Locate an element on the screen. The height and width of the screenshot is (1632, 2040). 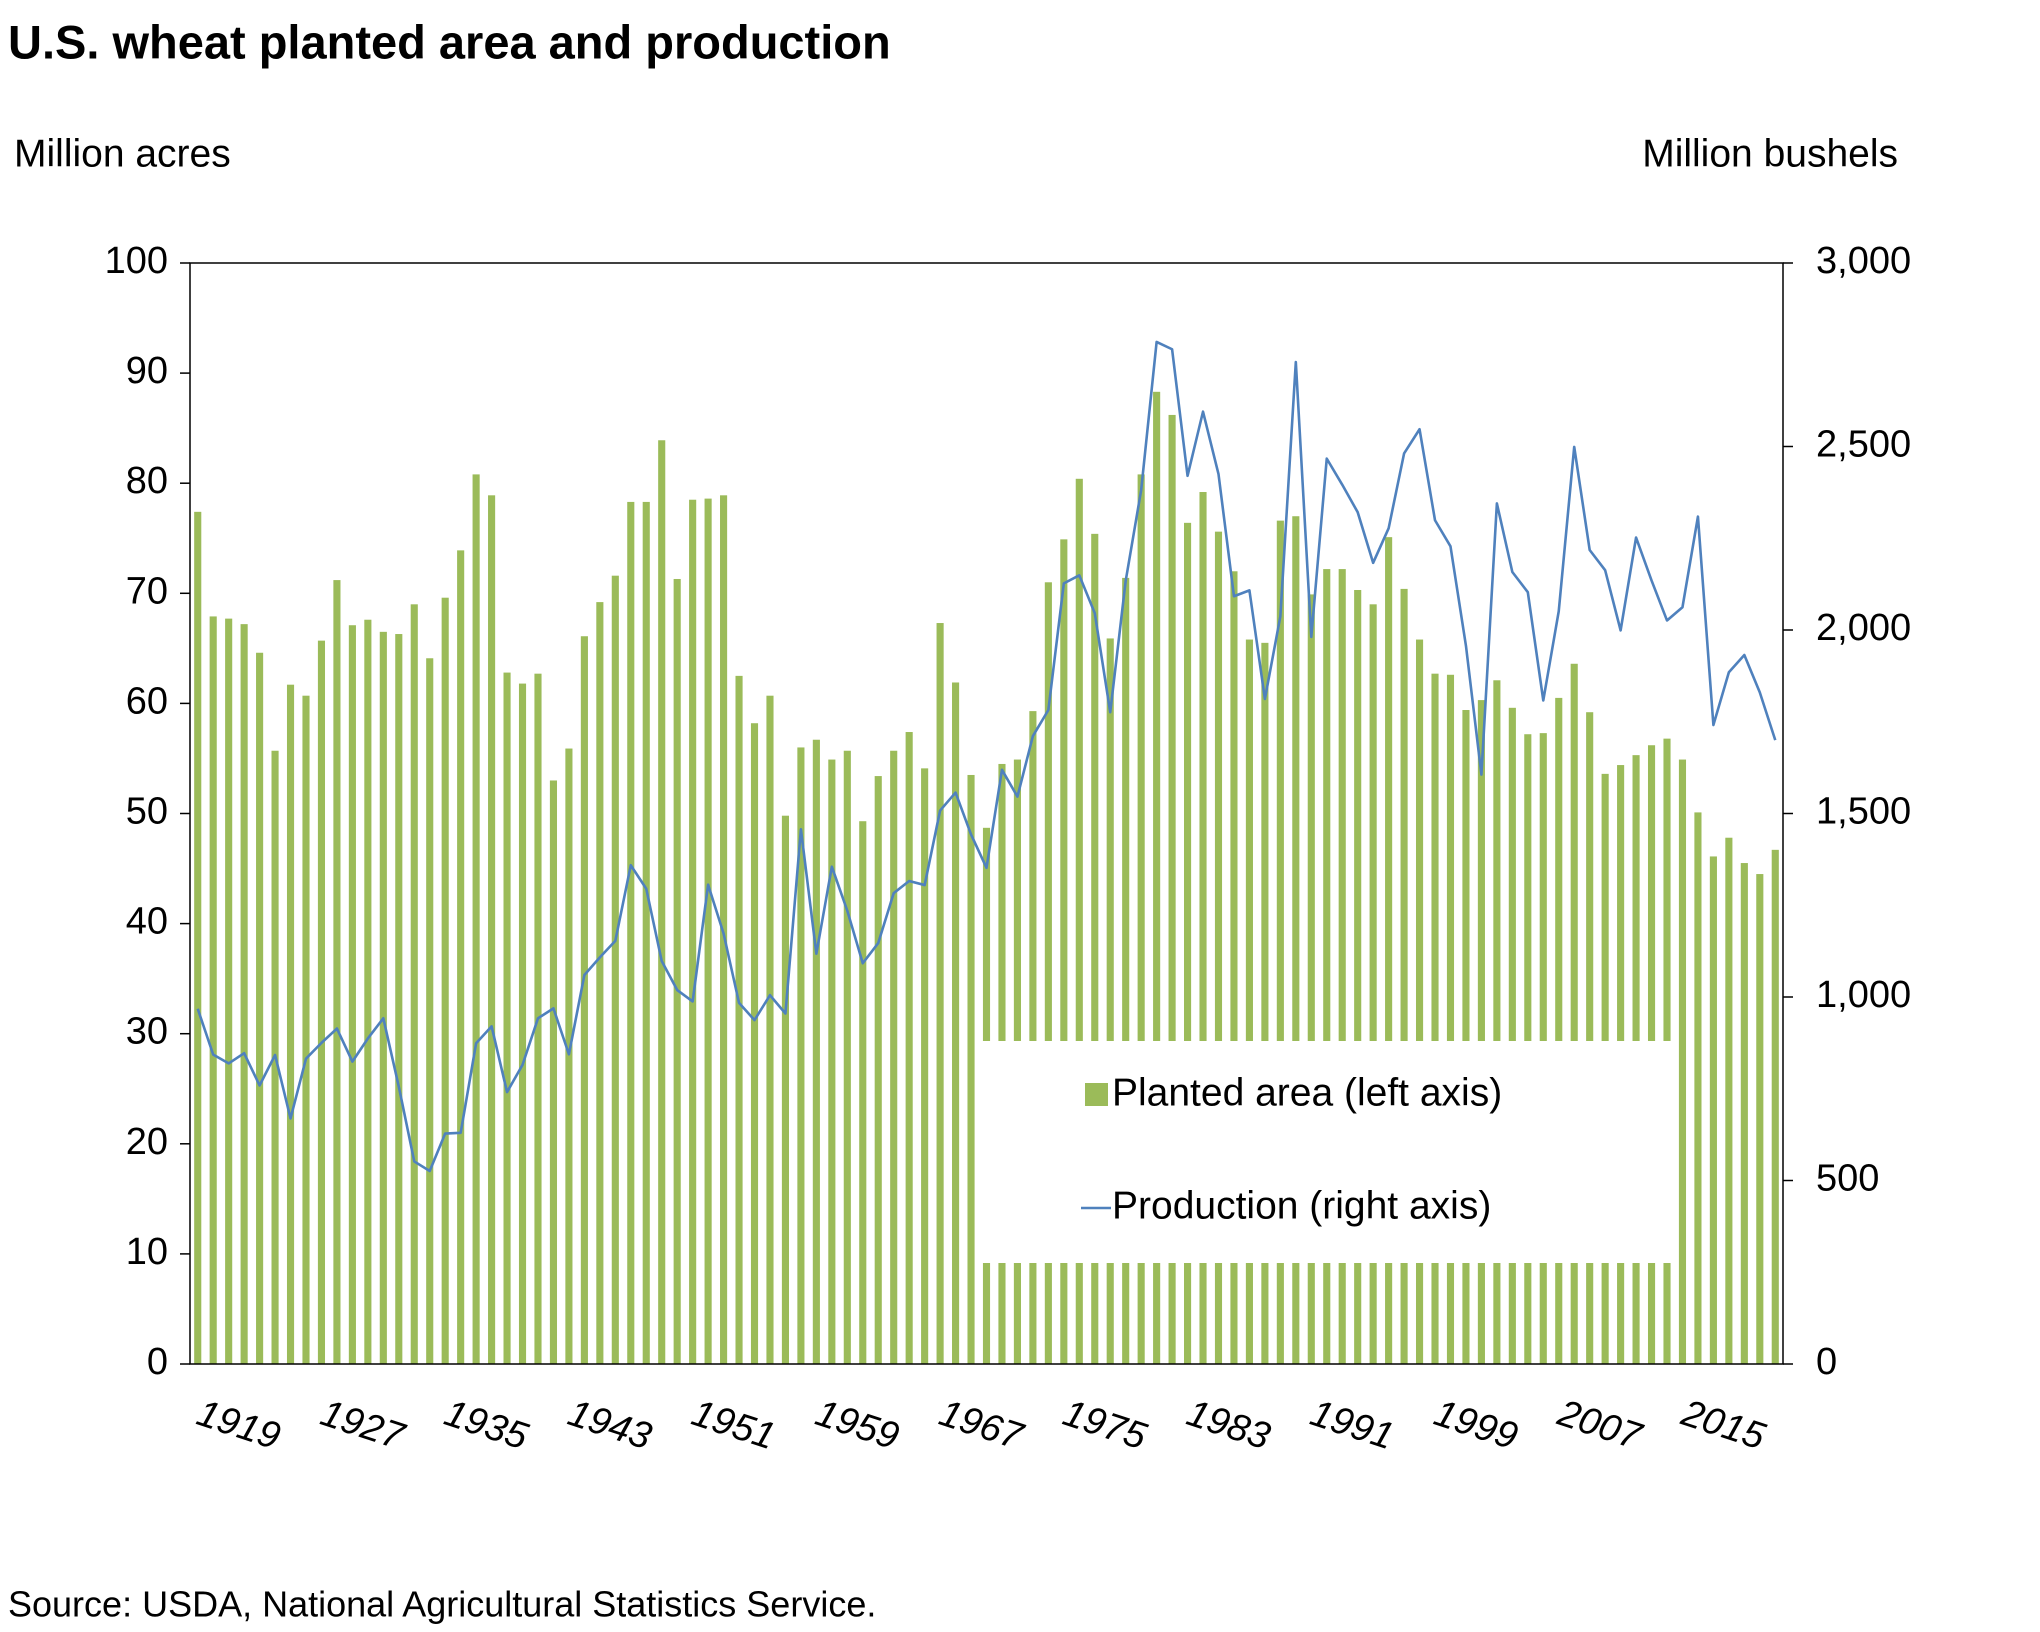
y-tick-label: 70 is located at coordinates (147, 591).